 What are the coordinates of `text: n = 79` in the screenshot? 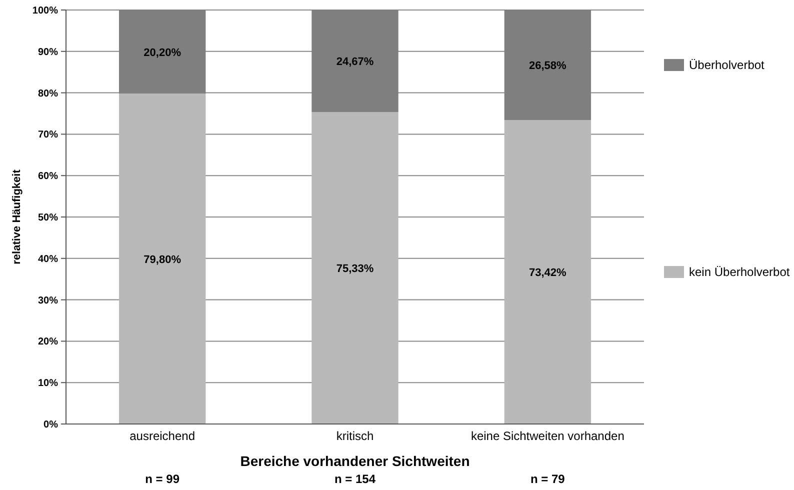 It's located at (548, 479).